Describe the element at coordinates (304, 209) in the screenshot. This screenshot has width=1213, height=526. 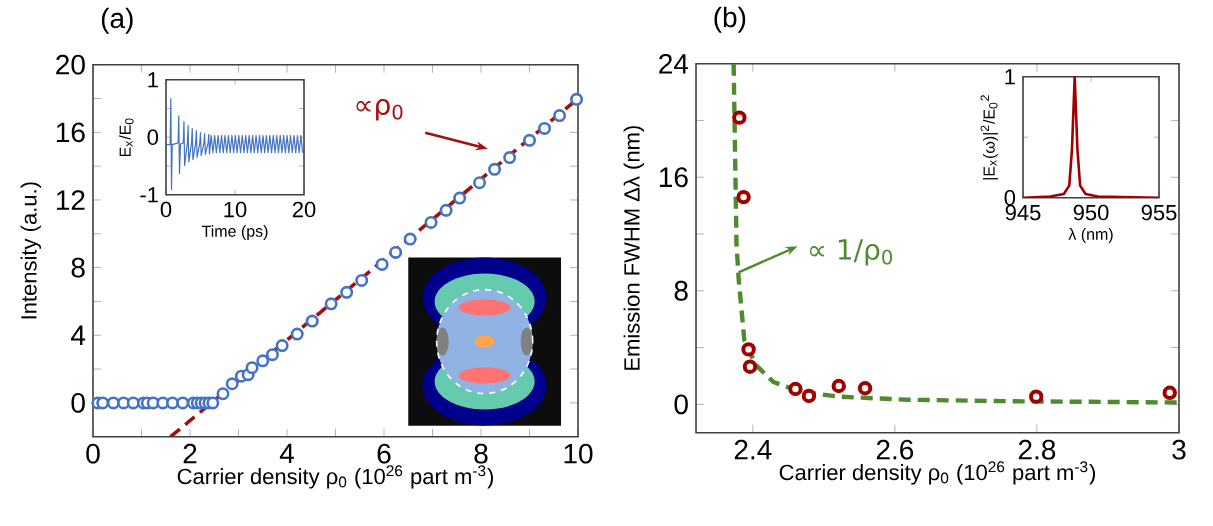
I see `x-tick-label: 20` at that location.